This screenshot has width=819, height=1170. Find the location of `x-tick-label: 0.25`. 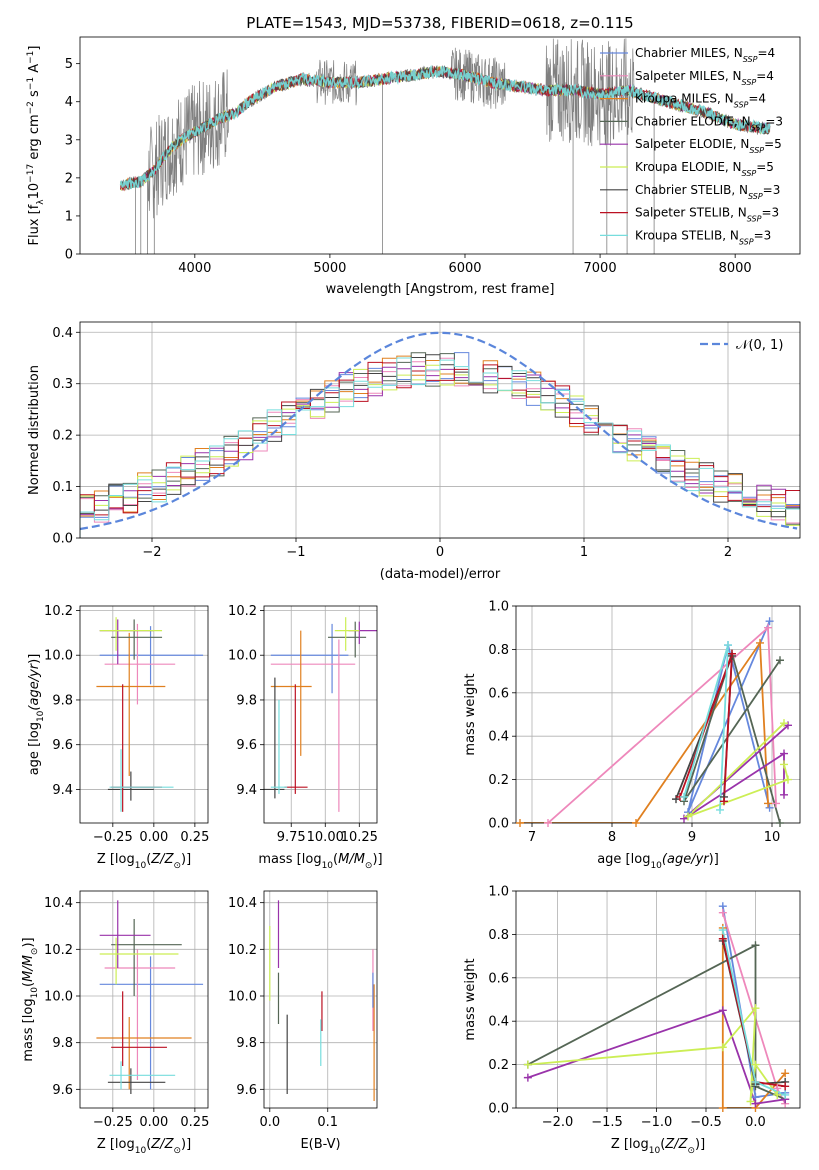

x-tick-label: 0.25 is located at coordinates (194, 837).